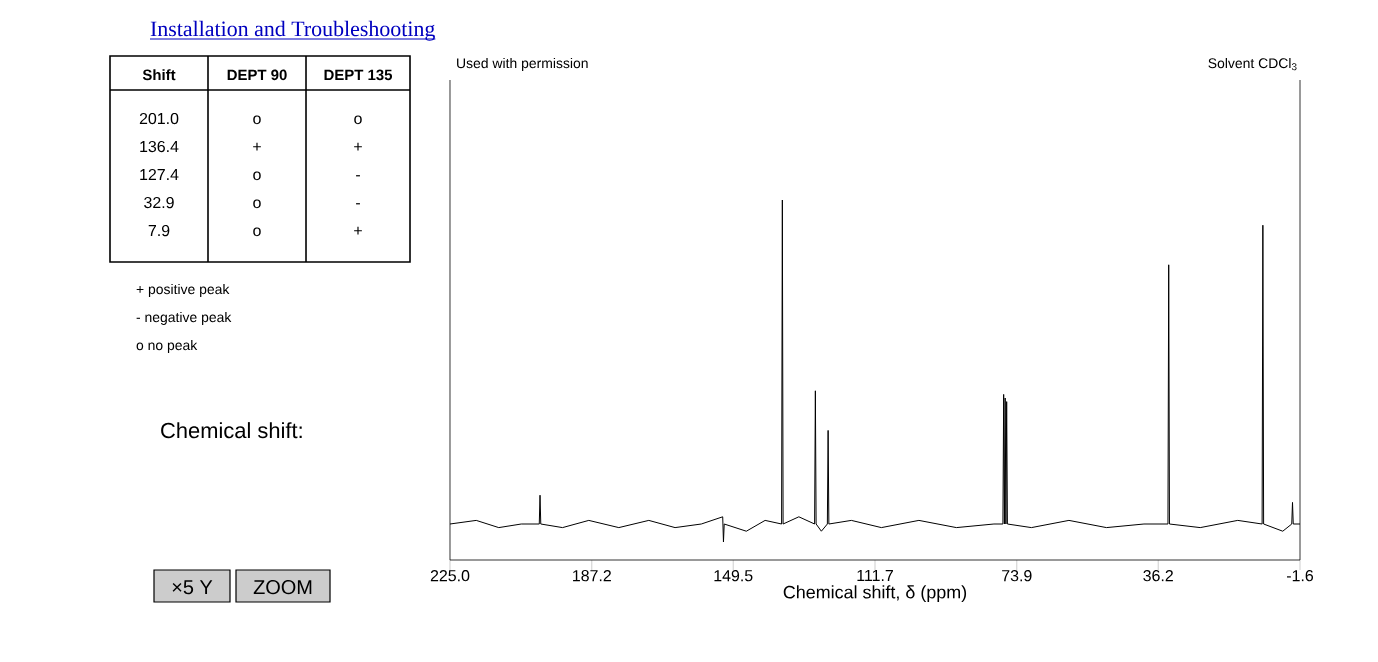  What do you see at coordinates (875, 594) in the screenshot?
I see `x-axis-title: Chemical shift, δ (ppm)` at bounding box center [875, 594].